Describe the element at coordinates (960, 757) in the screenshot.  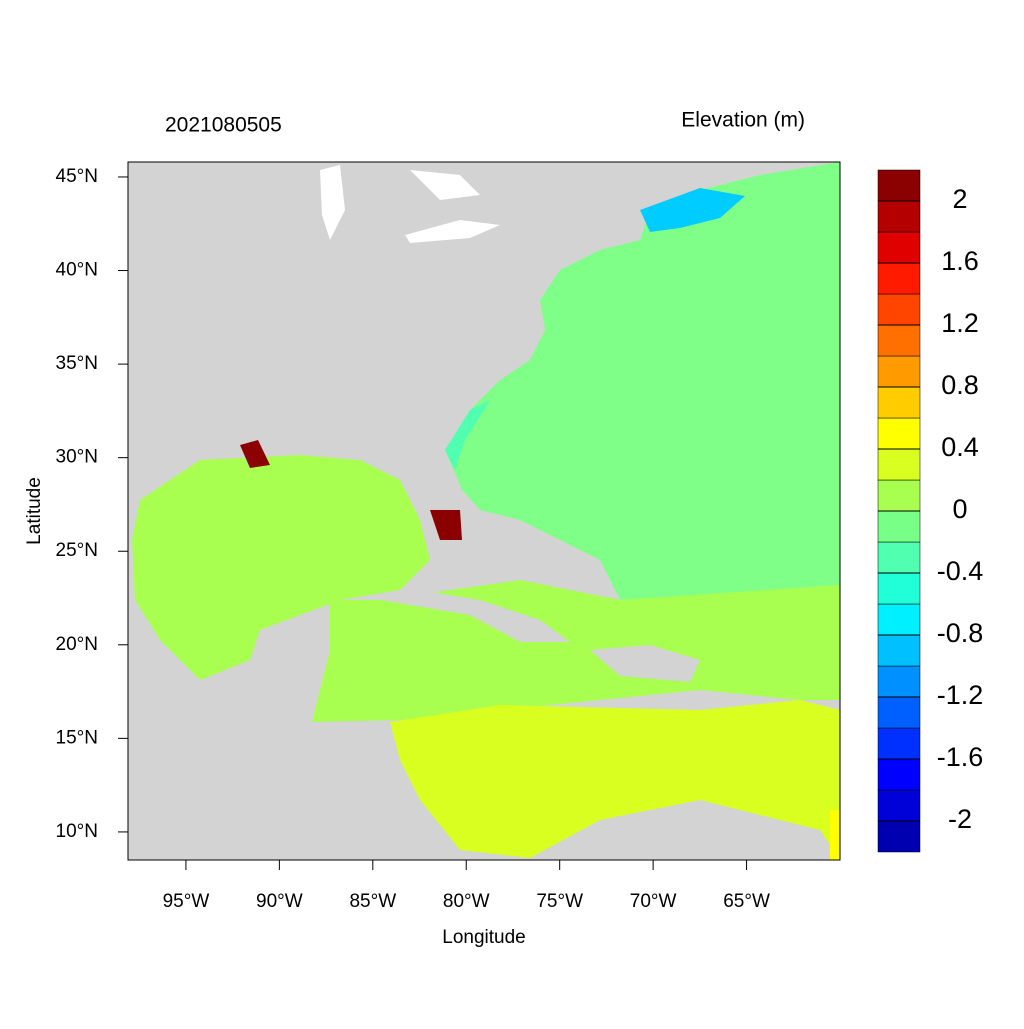
I see `colorbar-tick-label: -1.6` at that location.